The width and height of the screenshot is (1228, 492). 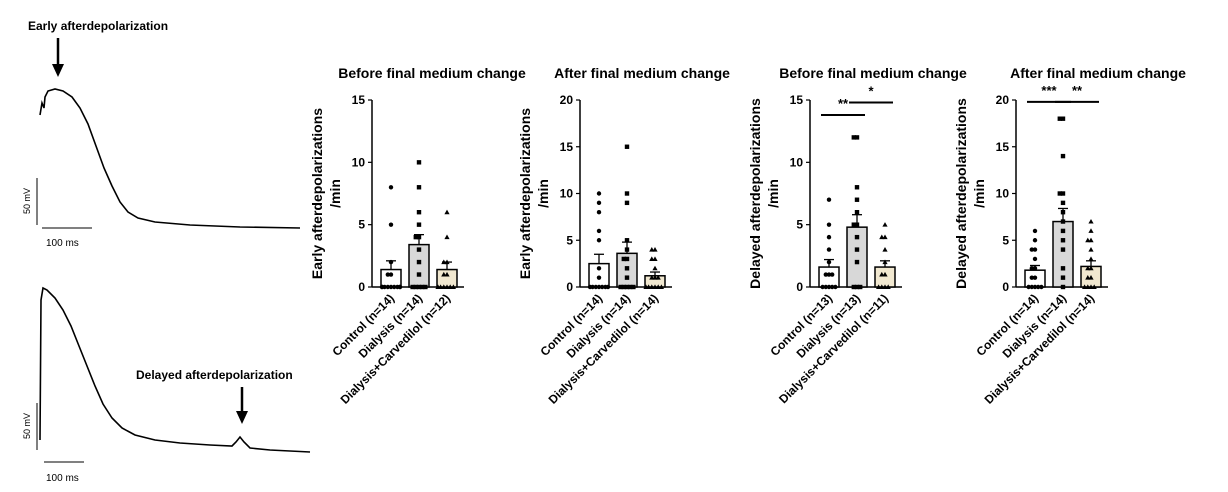 What do you see at coordinates (396, 349) in the screenshot?
I see `x-tick-label: Dialysis+Carvedilol (n=12)` at bounding box center [396, 349].